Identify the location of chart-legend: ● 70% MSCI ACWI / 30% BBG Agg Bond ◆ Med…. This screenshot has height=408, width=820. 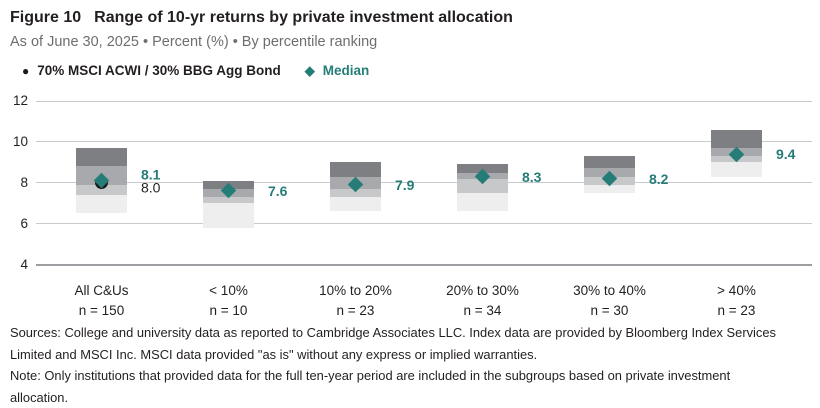
(195, 70).